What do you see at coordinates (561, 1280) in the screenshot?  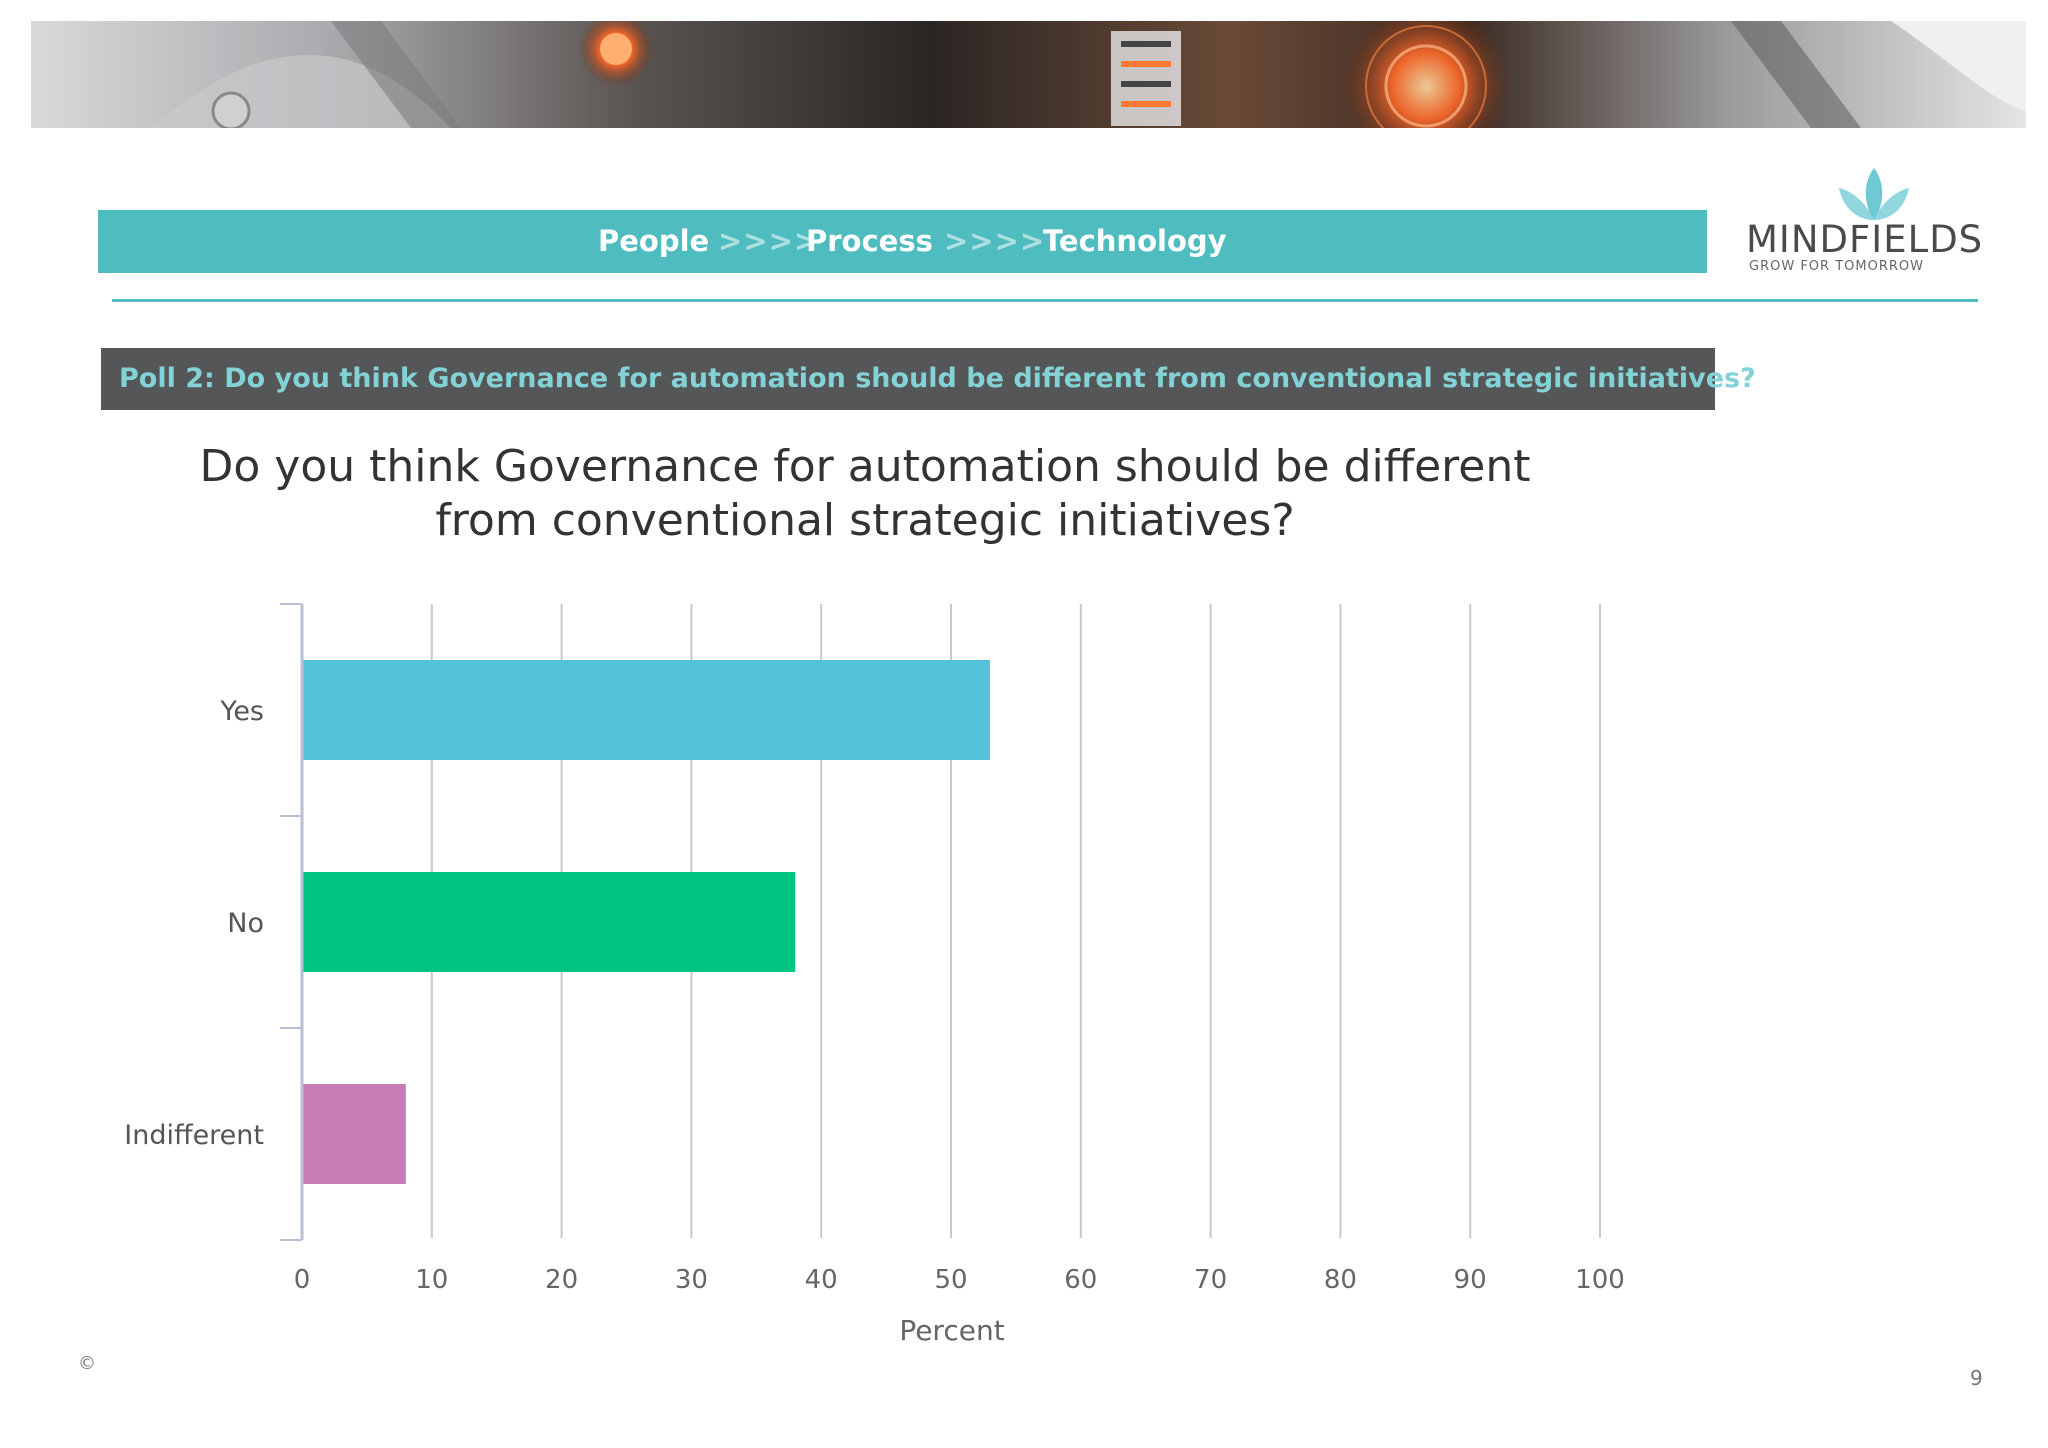 I see `x-tick-label-20: 20` at bounding box center [561, 1280].